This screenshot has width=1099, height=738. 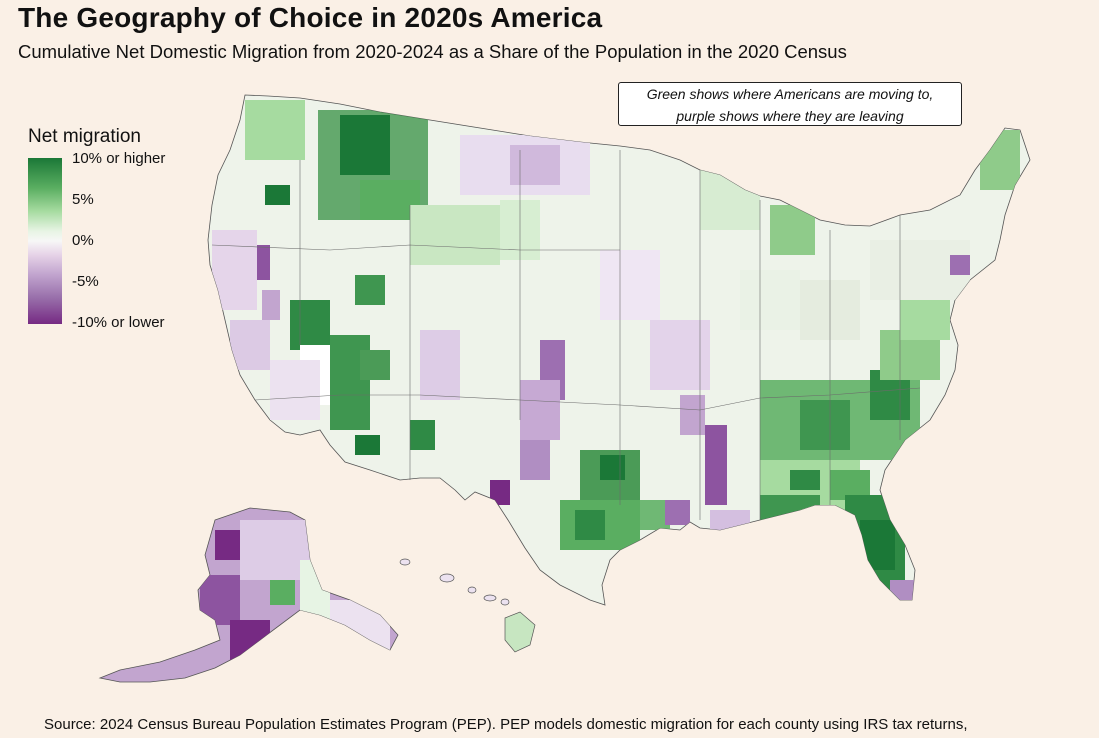 What do you see at coordinates (119, 158) in the screenshot?
I see `legend-label-high: 10% or higher` at bounding box center [119, 158].